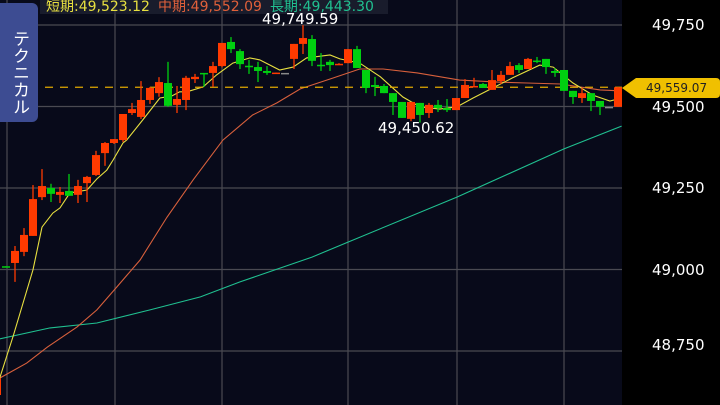 The image size is (720, 405). Describe the element at coordinates (678, 107) in the screenshot. I see `y-tick-label: 49,500` at that location.